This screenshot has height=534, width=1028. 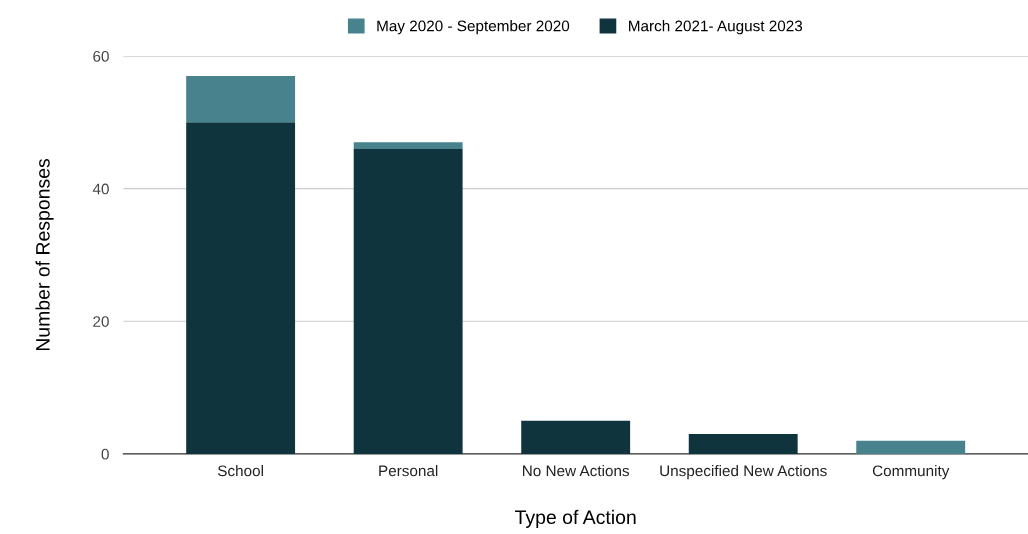 What do you see at coordinates (911, 472) in the screenshot?
I see `x-tick-label: Community` at bounding box center [911, 472].